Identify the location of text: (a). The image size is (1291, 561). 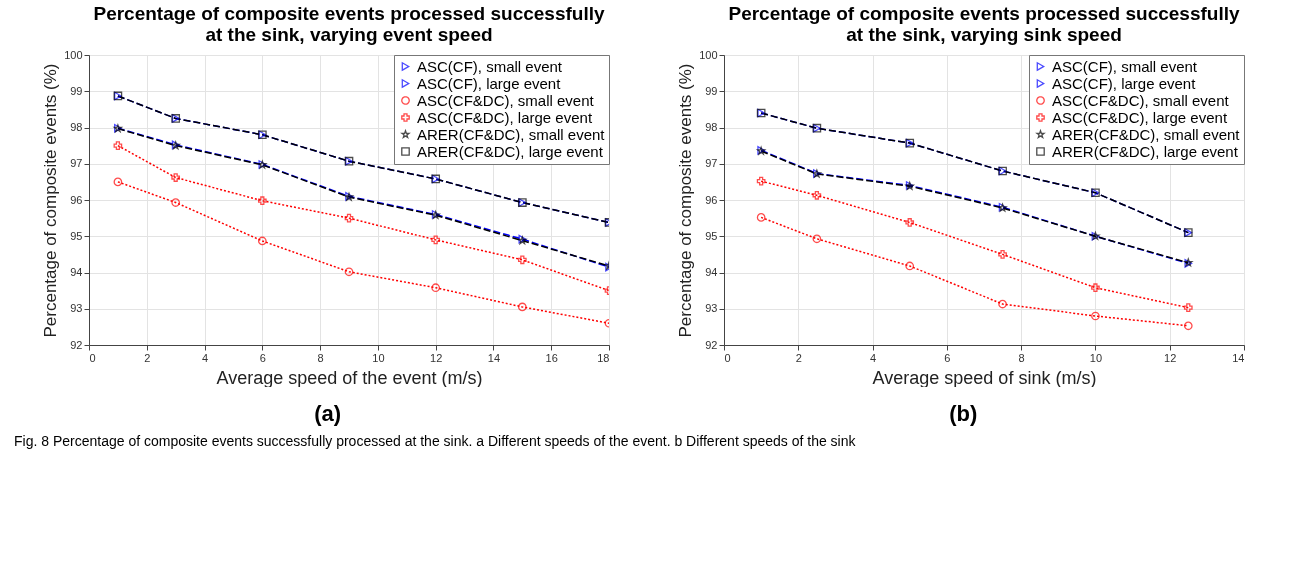
(328, 414).